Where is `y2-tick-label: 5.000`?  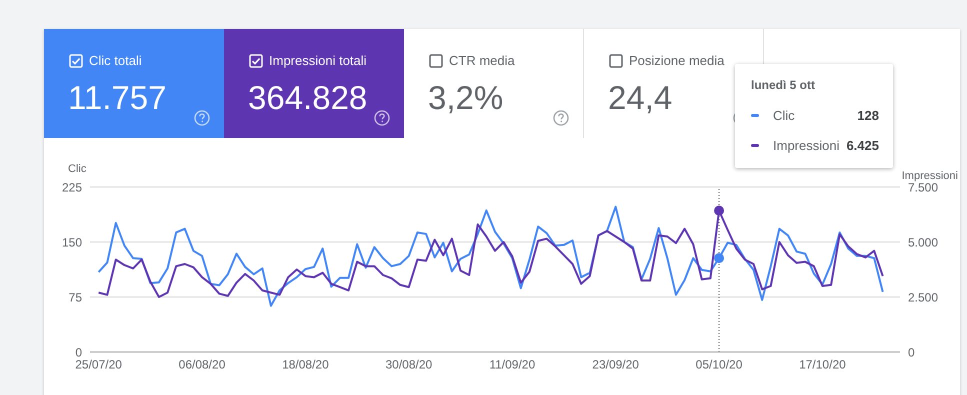
y2-tick-label: 5.000 is located at coordinates (923, 242).